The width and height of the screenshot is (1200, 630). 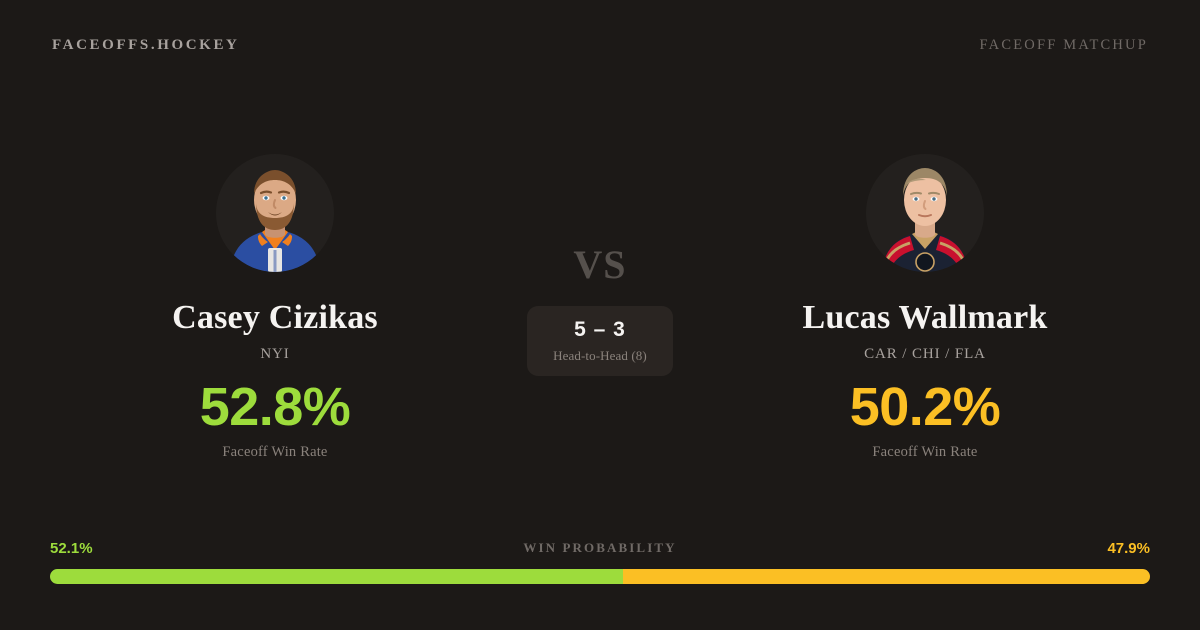 I want to click on left-player-faceoff-pct: 52.8%, so click(x=275, y=406).